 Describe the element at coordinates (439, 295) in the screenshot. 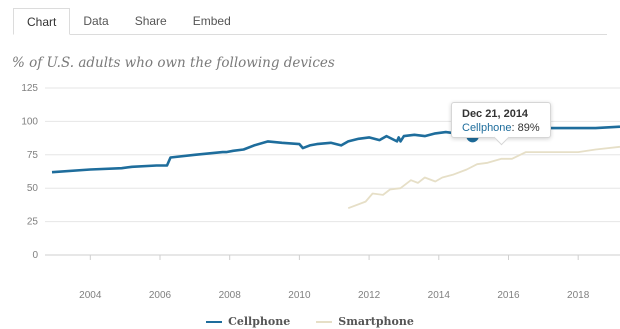

I see `x-tick-label-2014: 2014` at that location.